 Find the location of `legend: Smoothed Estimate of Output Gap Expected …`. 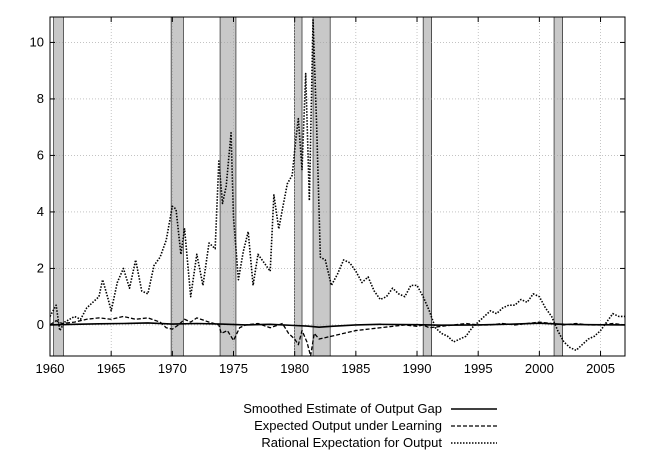

legend: Smoothed Estimate of Output Gap Expected … is located at coordinates (370, 425).